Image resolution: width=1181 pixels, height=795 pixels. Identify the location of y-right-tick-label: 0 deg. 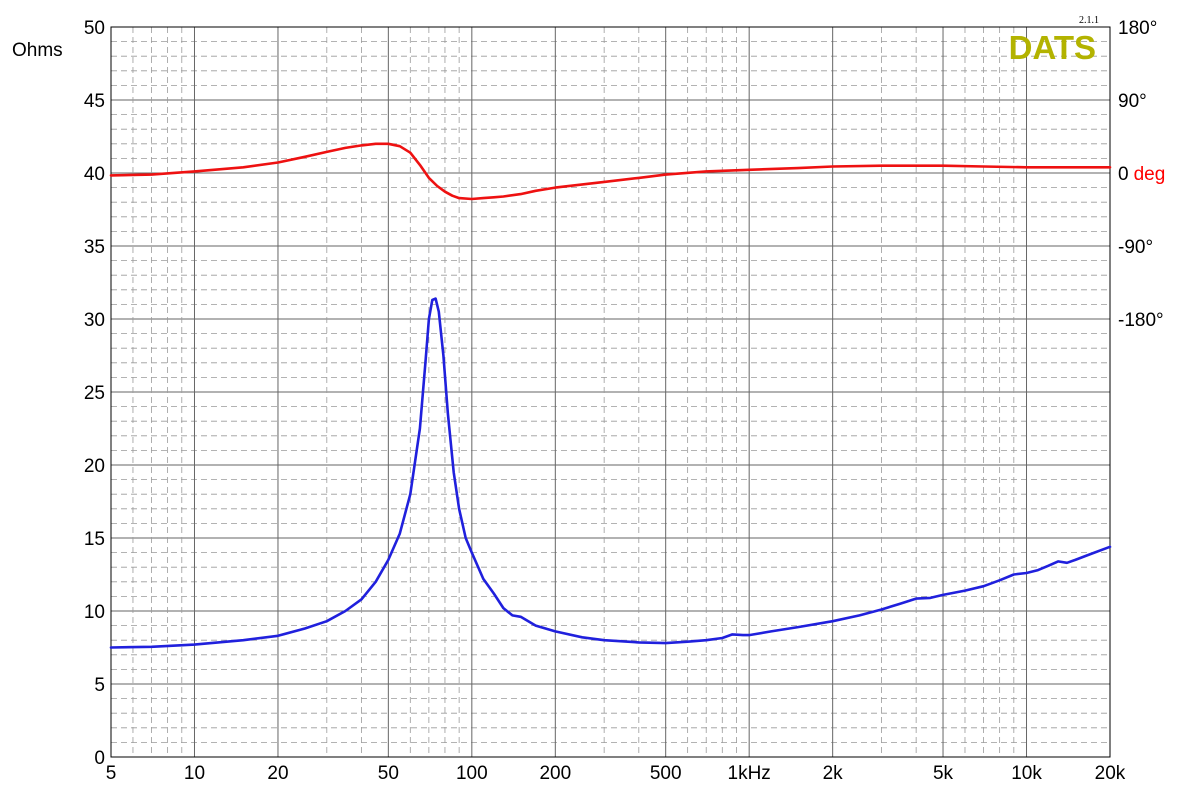
(1141, 174).